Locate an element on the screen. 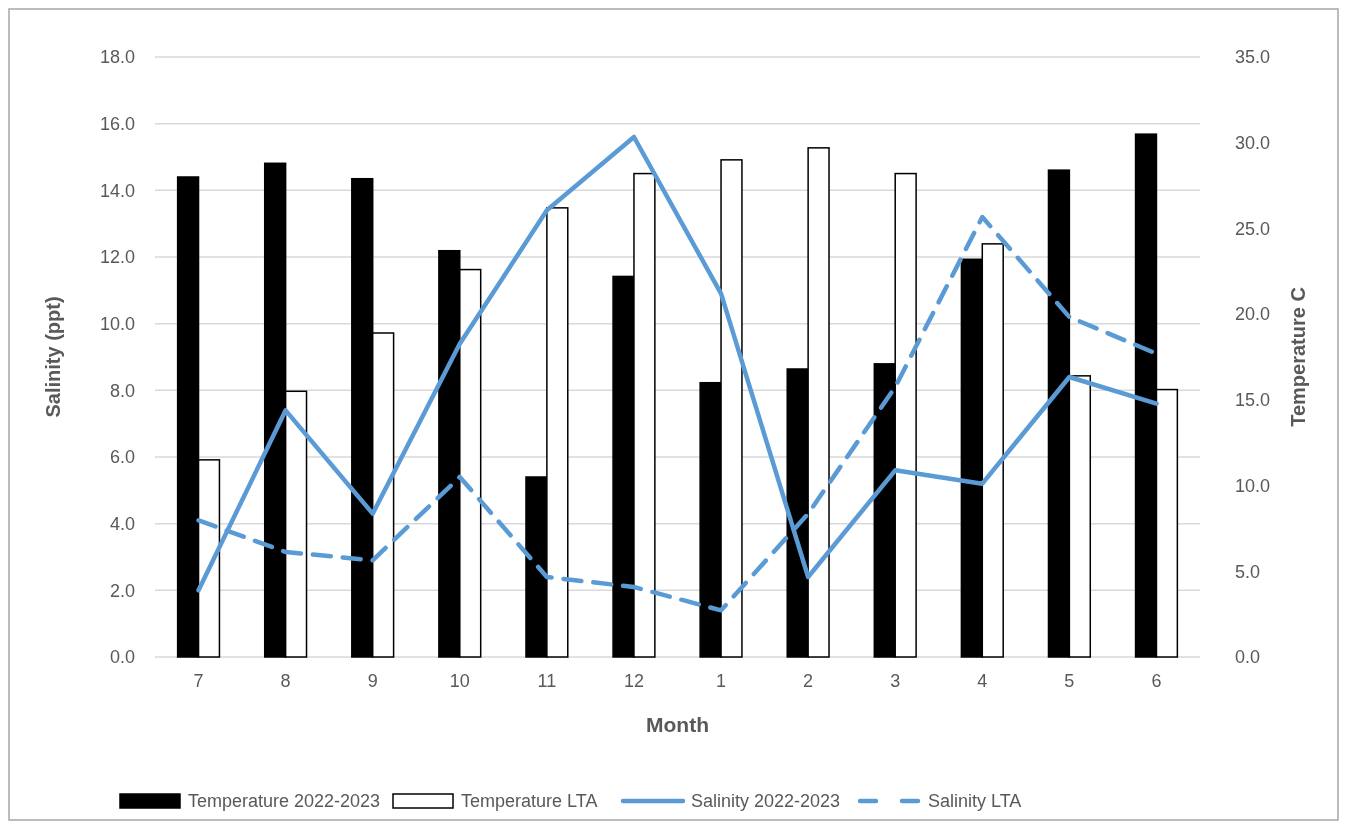 Image resolution: width=1347 pixels, height=829 pixels. x-tick-label: 12 is located at coordinates (633, 681).